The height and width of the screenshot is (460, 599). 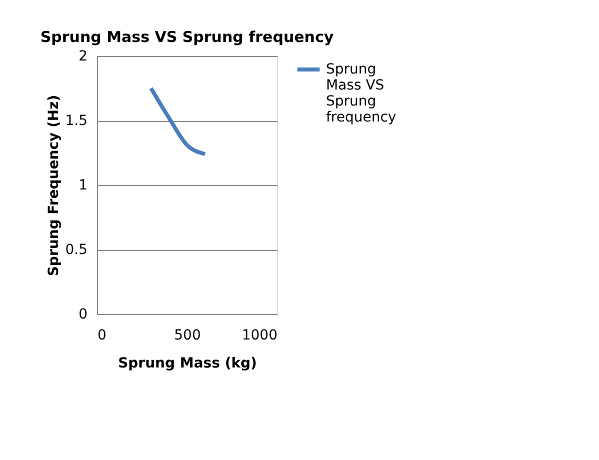 I want to click on y-tick-label: 0, so click(x=83, y=314).